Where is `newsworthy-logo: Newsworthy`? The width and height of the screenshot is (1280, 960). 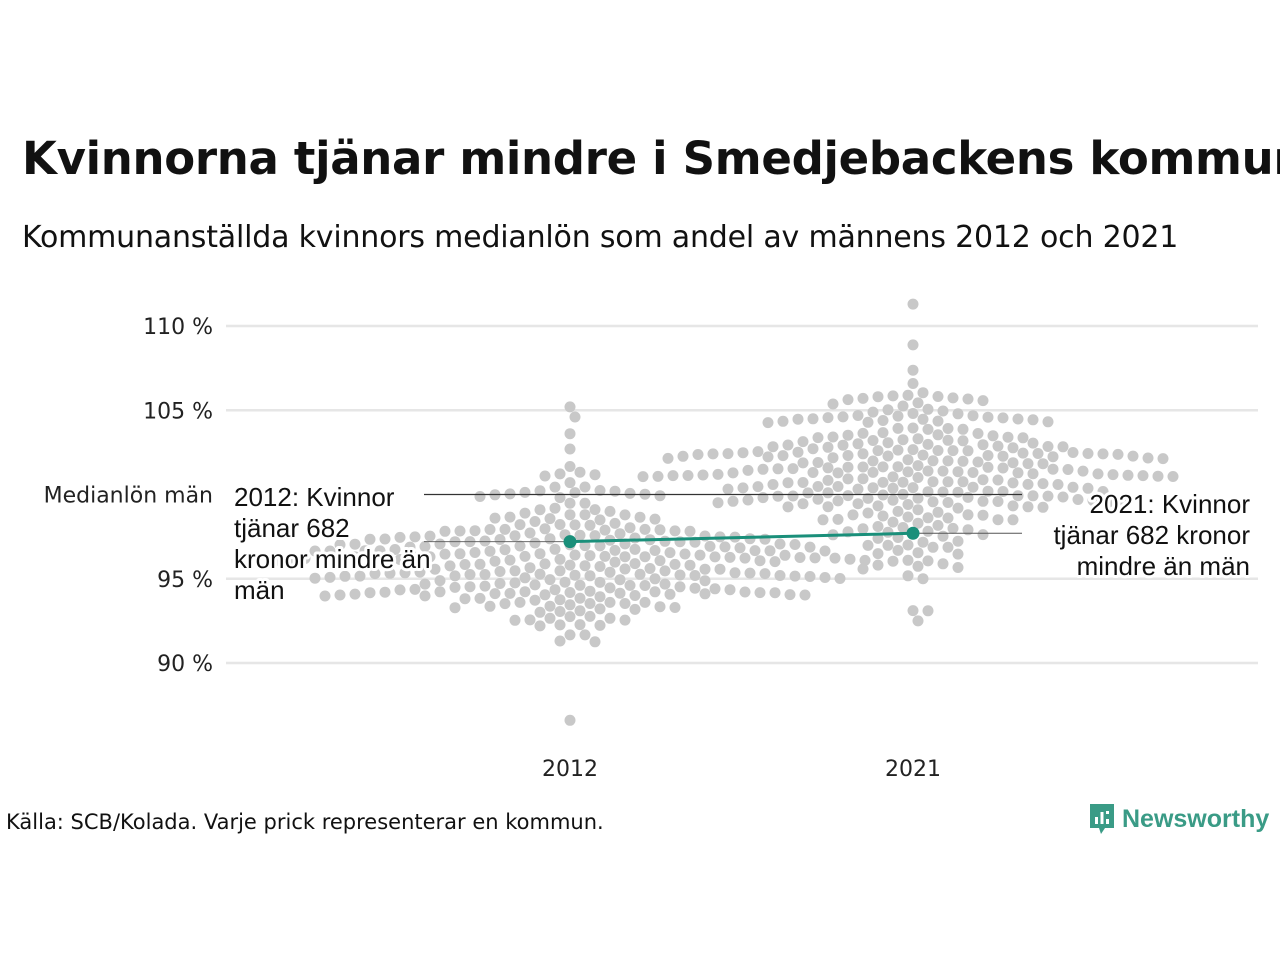 newsworthy-logo: Newsworthy is located at coordinates (1178, 819).